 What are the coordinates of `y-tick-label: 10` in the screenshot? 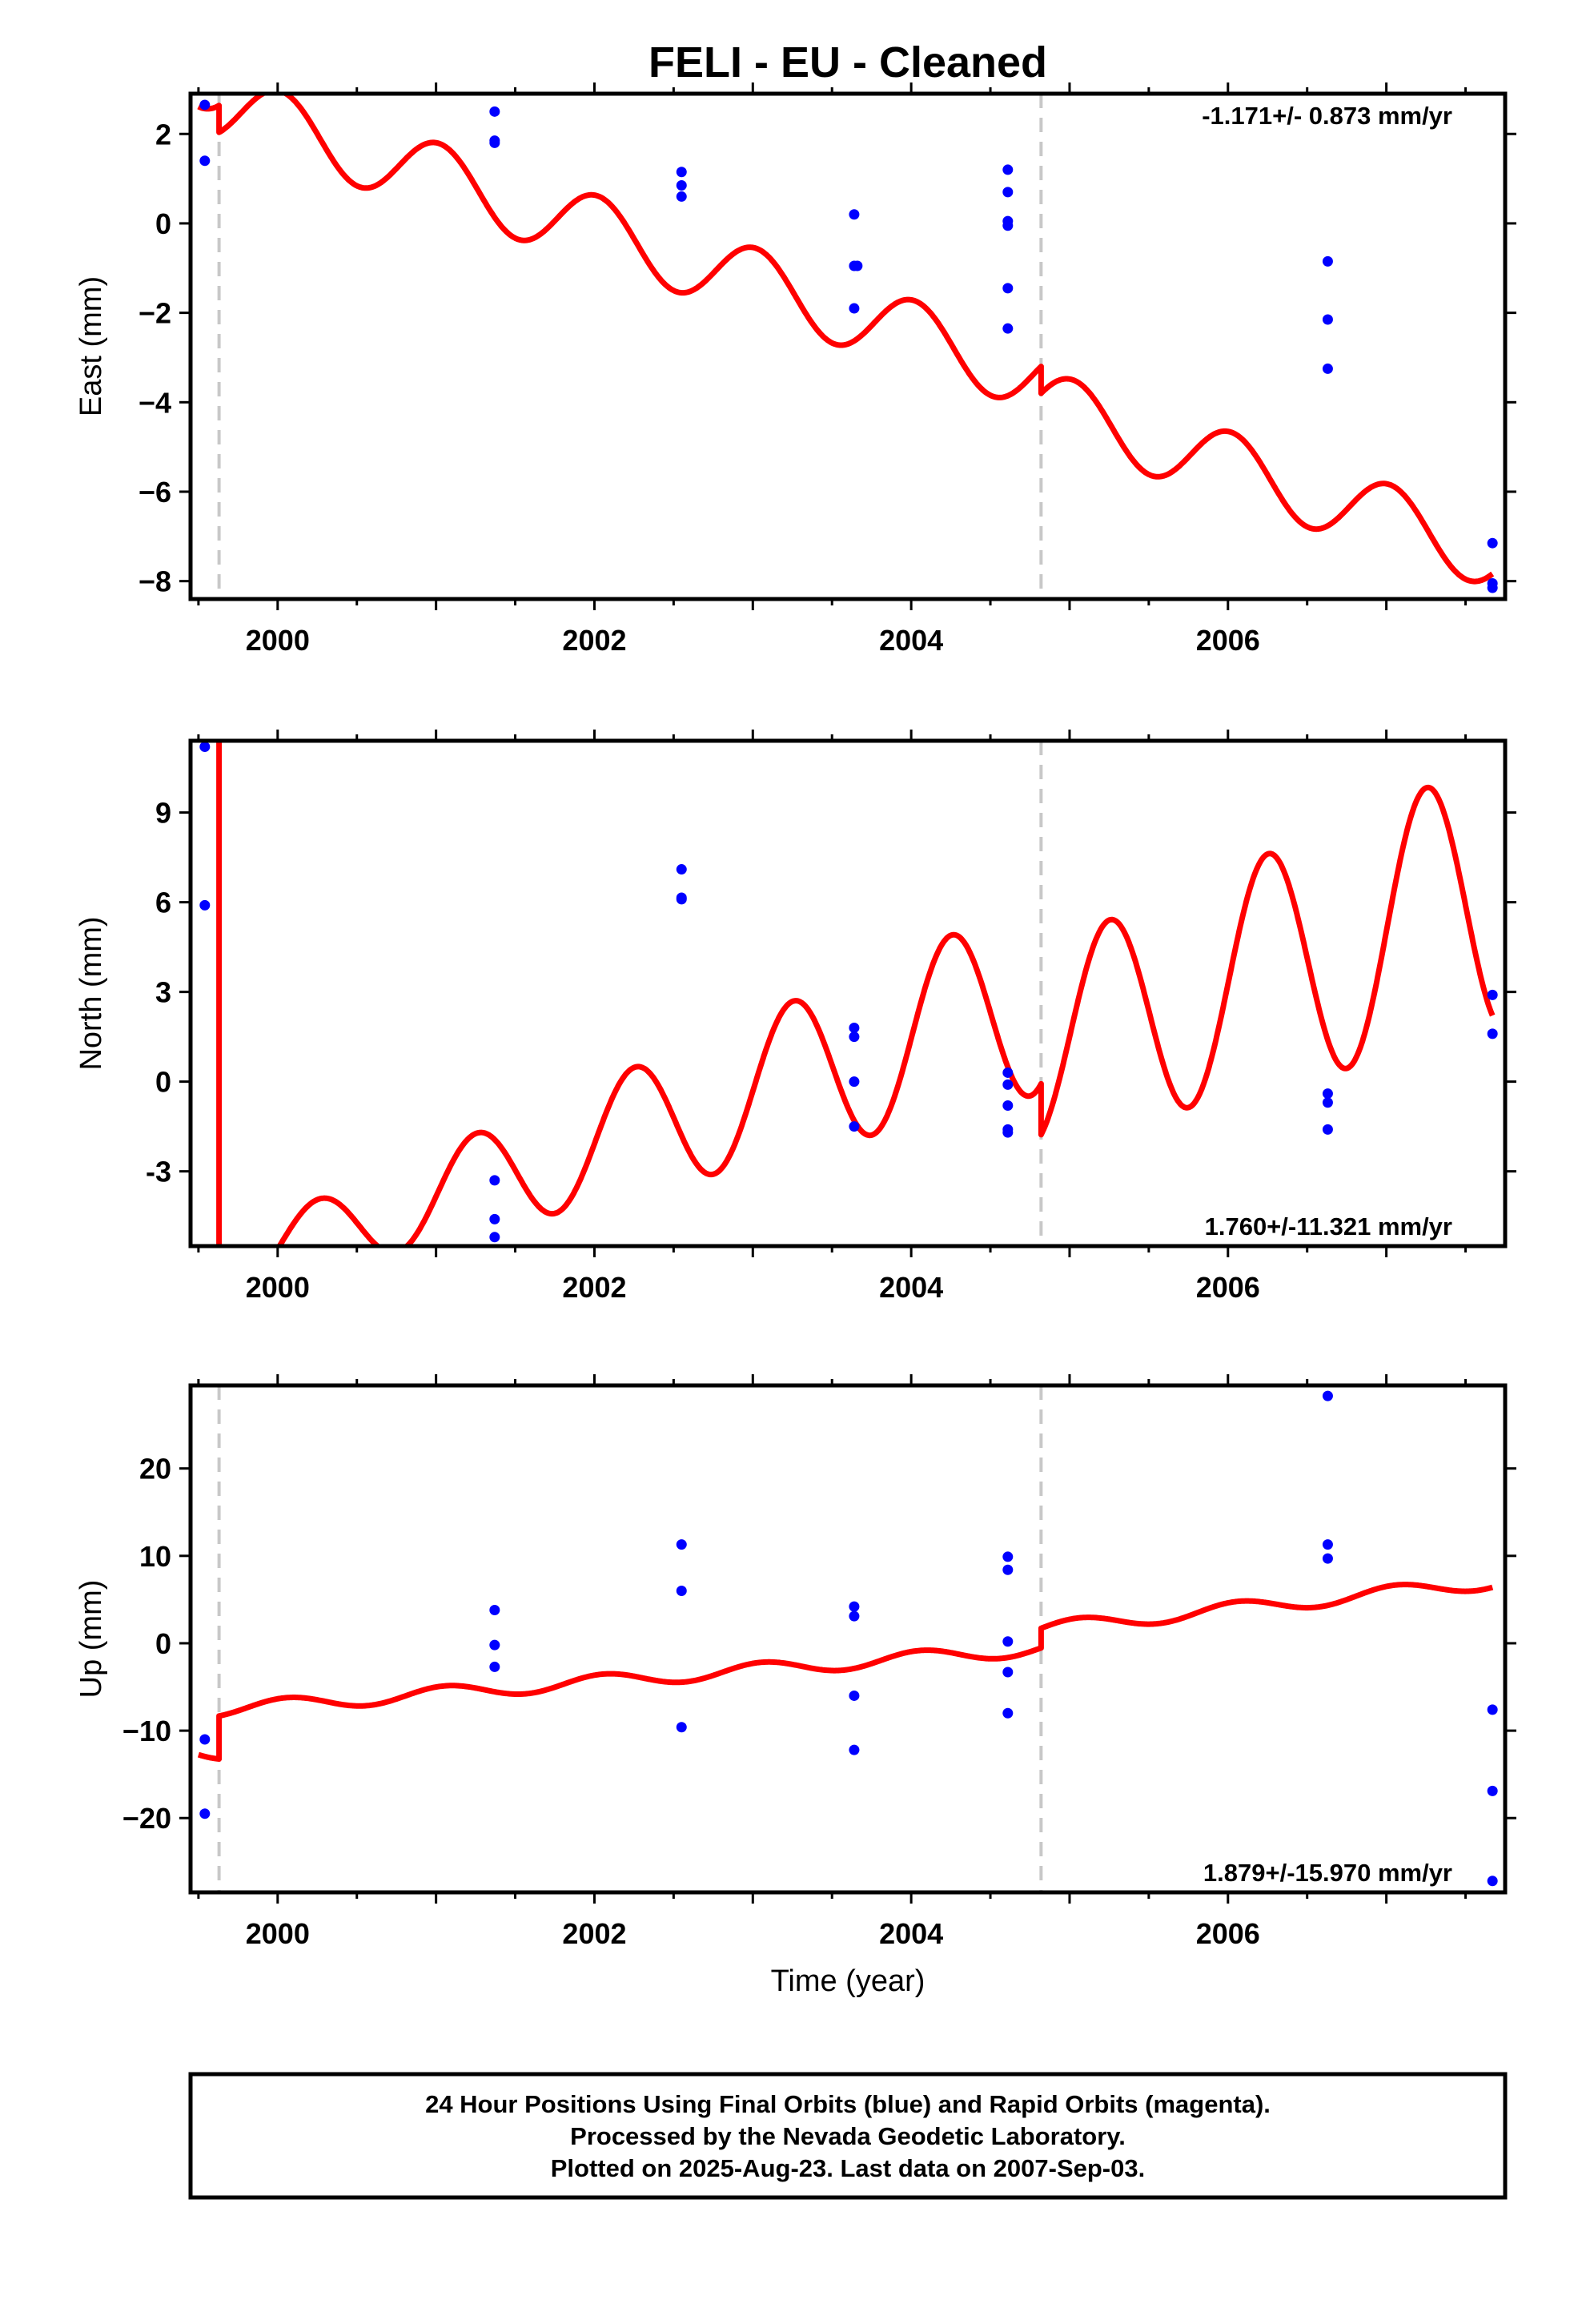 It's located at (155, 1556).